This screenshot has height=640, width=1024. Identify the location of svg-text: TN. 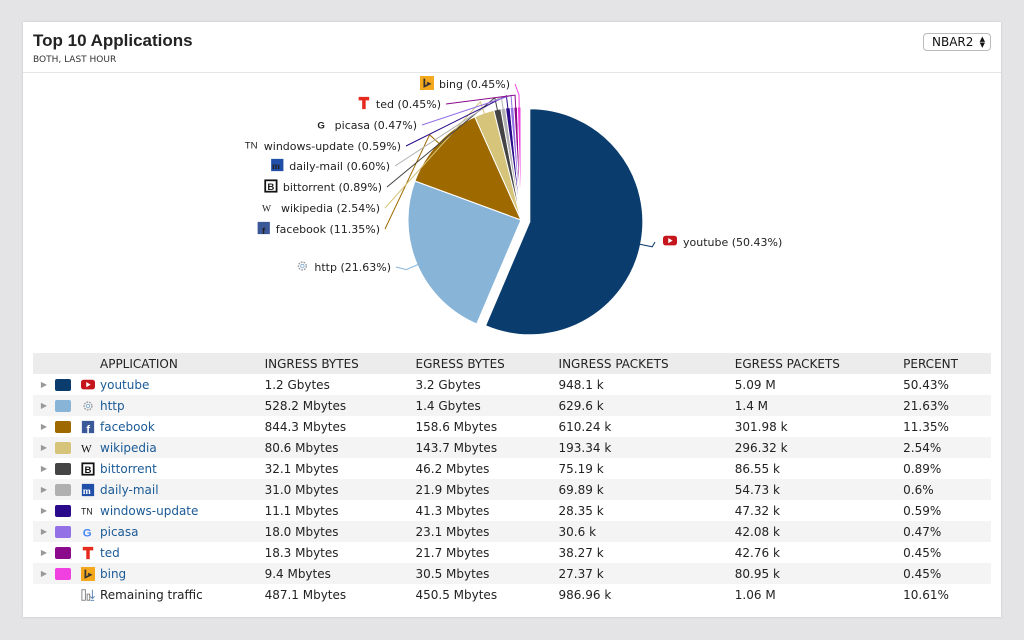
(87, 511).